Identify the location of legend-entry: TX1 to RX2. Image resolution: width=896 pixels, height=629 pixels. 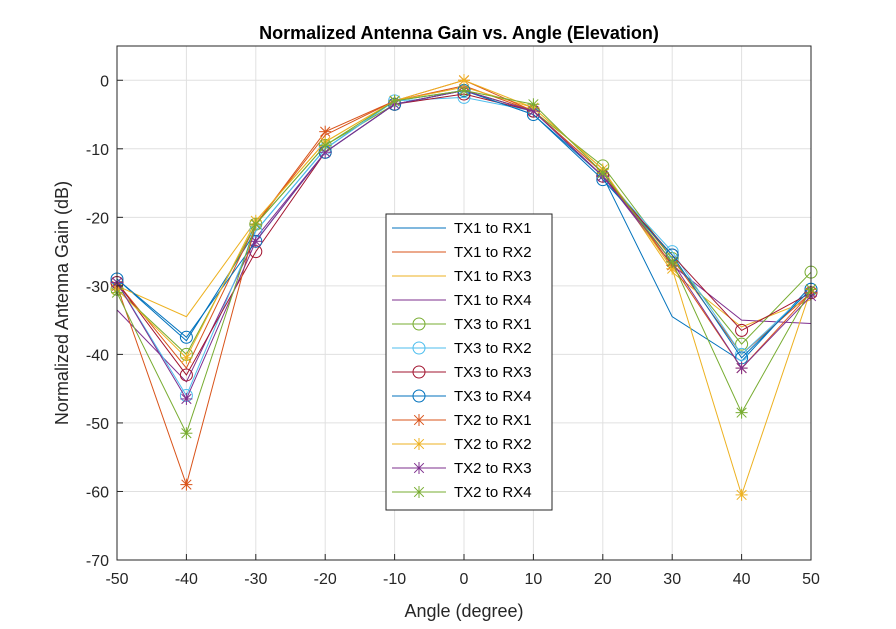
(462, 252).